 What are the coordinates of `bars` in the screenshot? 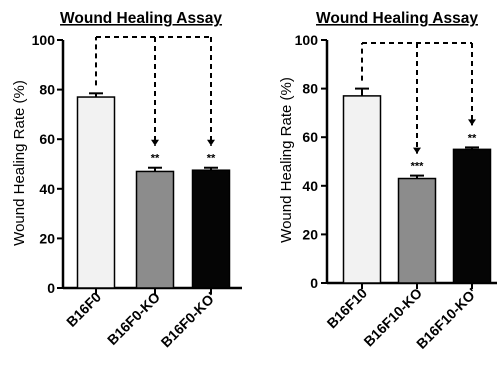 It's located at (417, 189).